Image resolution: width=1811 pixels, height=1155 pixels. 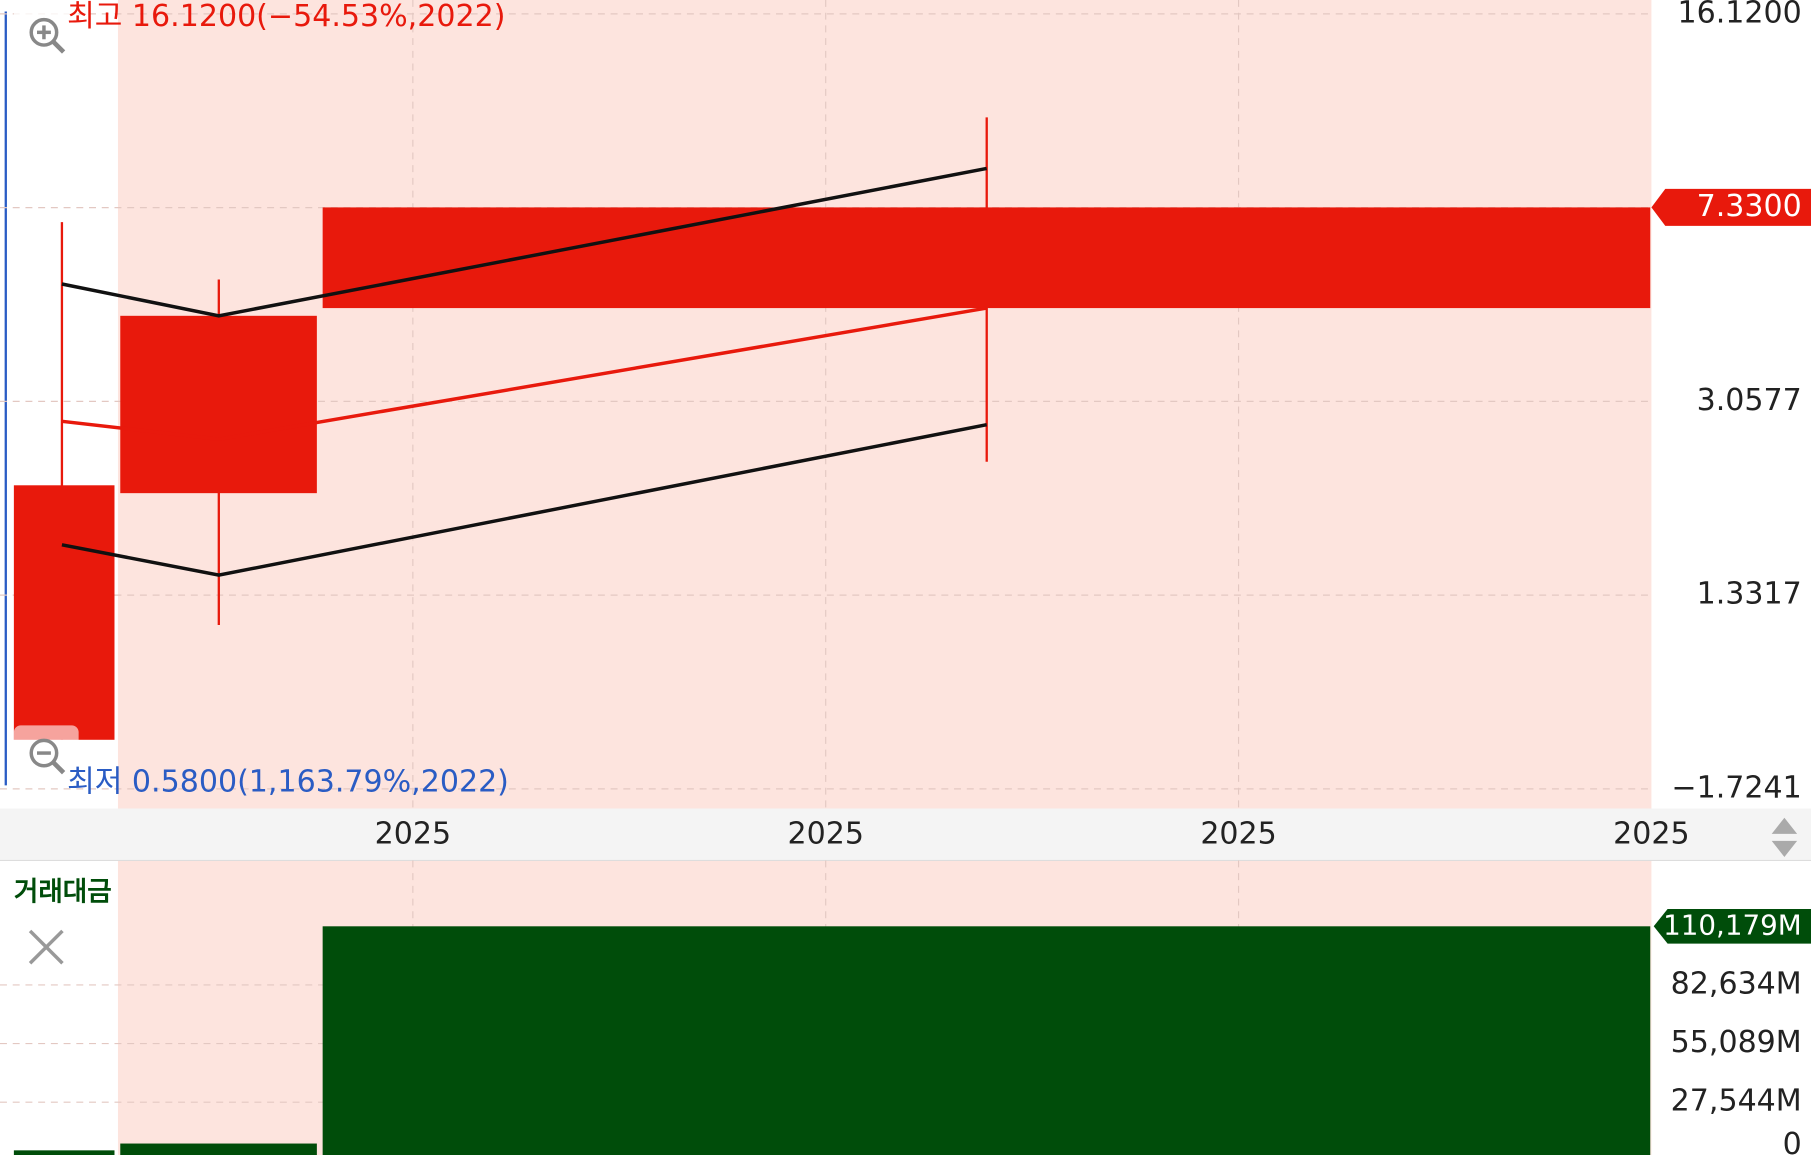 I want to click on low-annotation: 최저 0.5800(1,163.79%,2022), so click(x=288, y=782).